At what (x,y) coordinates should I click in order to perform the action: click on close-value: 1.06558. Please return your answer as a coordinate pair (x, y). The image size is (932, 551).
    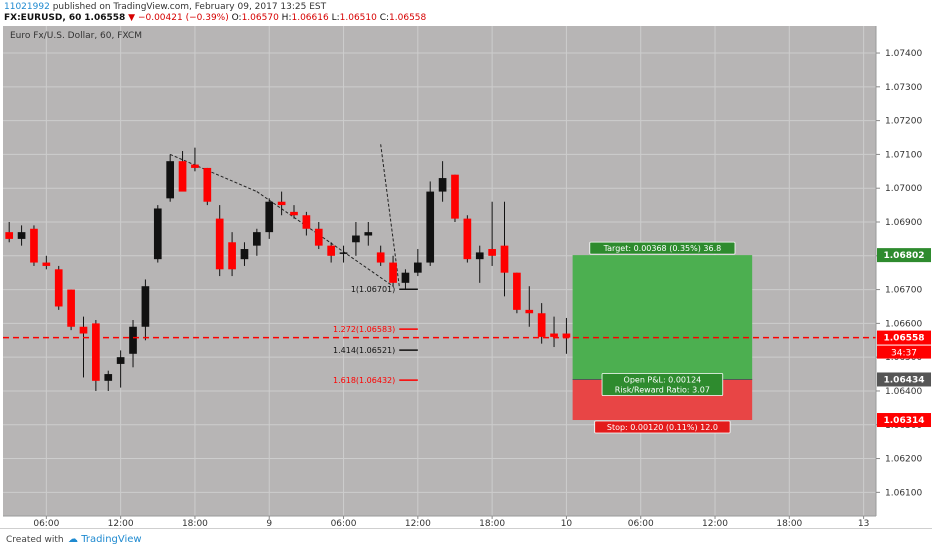
    Looking at the image, I should click on (408, 18).